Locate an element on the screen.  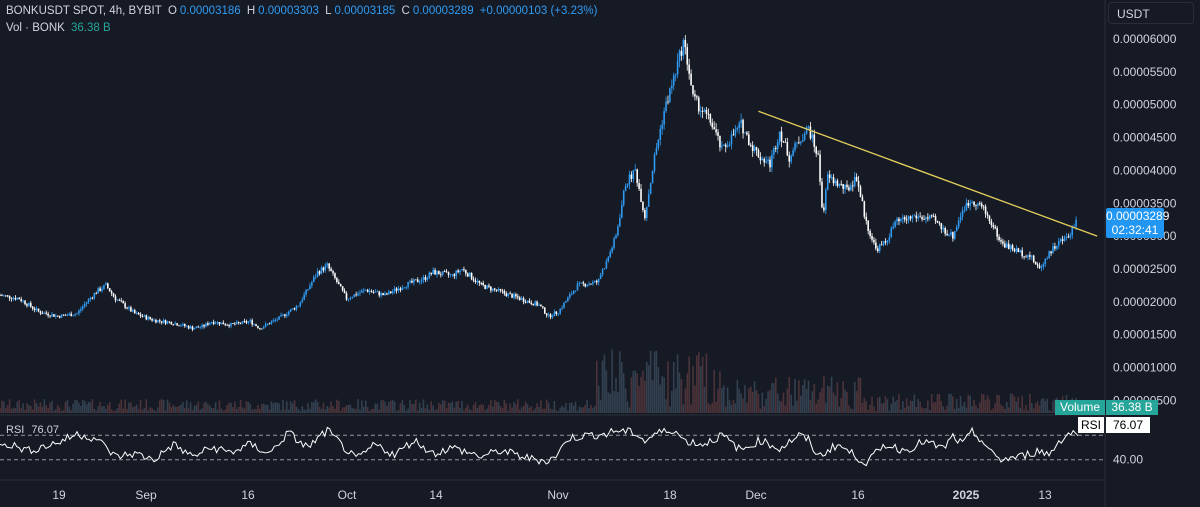
price-tick-label: 0.00001000 is located at coordinates (1145, 368).